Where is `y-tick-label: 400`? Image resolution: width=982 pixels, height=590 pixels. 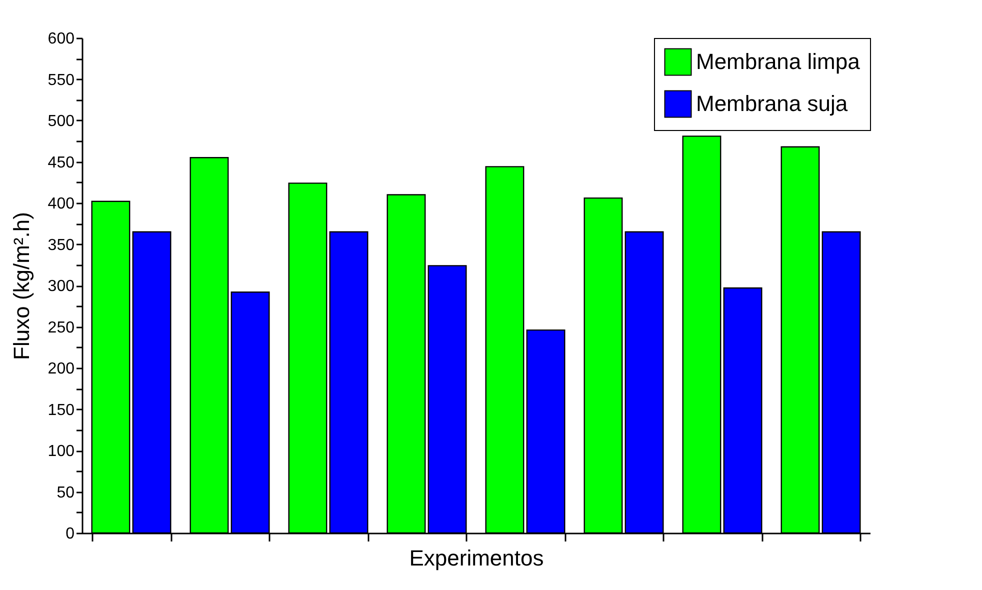
y-tick-label: 400 is located at coordinates (61, 204).